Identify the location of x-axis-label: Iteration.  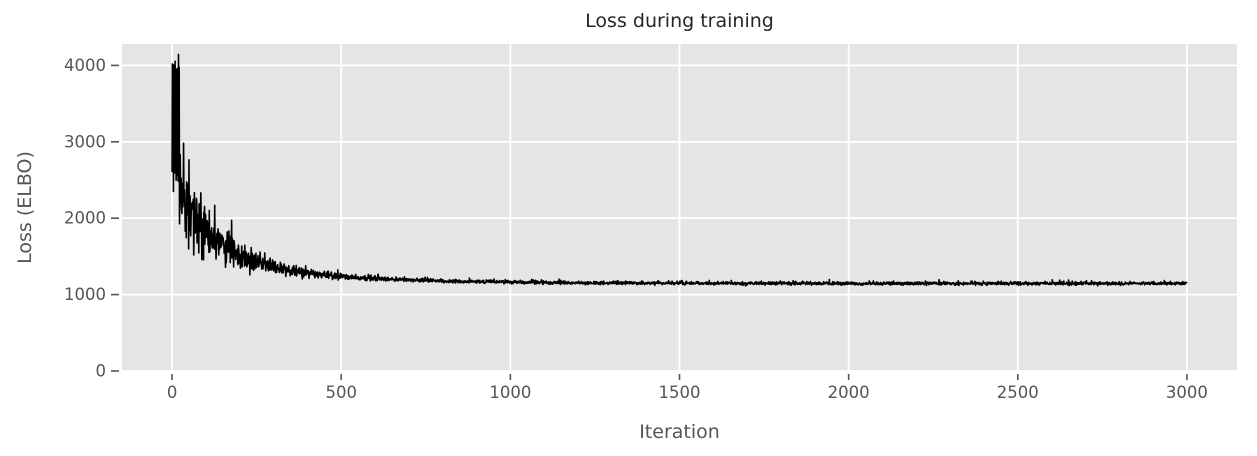
(679, 432).